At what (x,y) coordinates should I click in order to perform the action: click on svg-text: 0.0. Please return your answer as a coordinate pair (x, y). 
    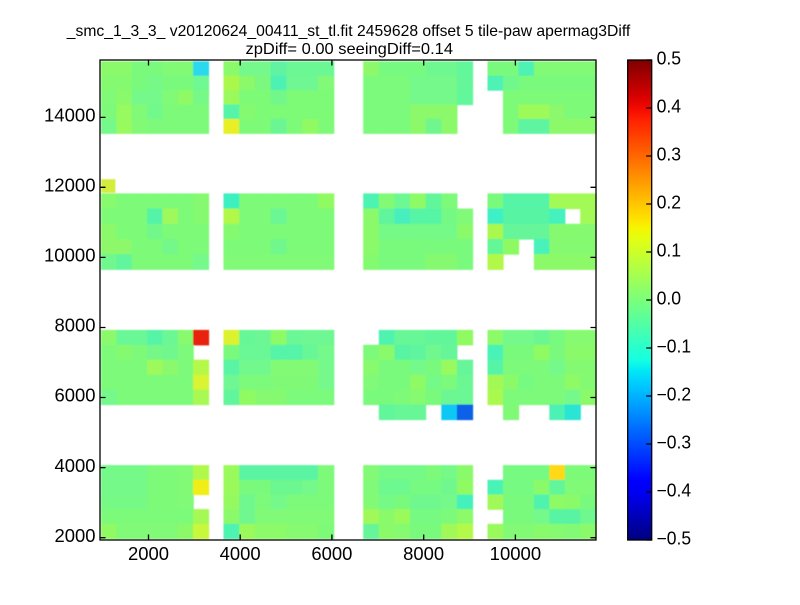
    Looking at the image, I should click on (669, 299).